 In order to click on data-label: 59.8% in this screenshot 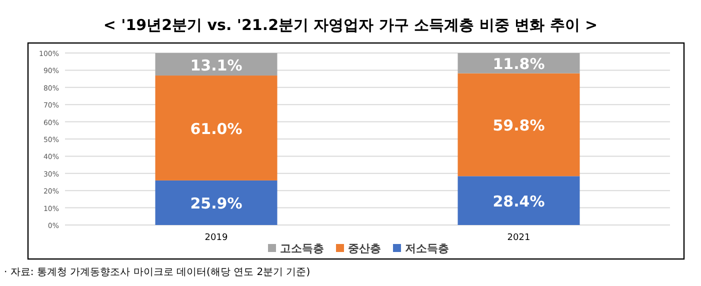, I will do `click(518, 125)`.